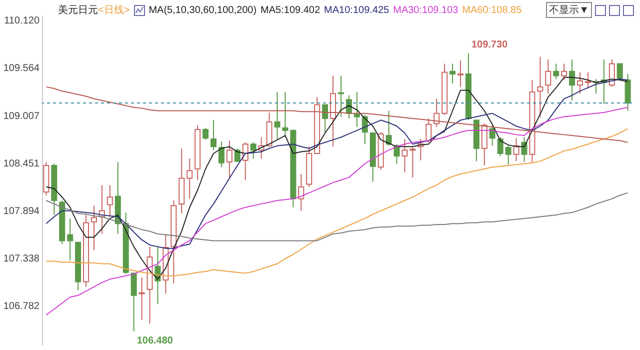 This screenshot has height=350, width=640. Describe the element at coordinates (21, 211) in the screenshot. I see `y-tick-label: 107.894` at that location.